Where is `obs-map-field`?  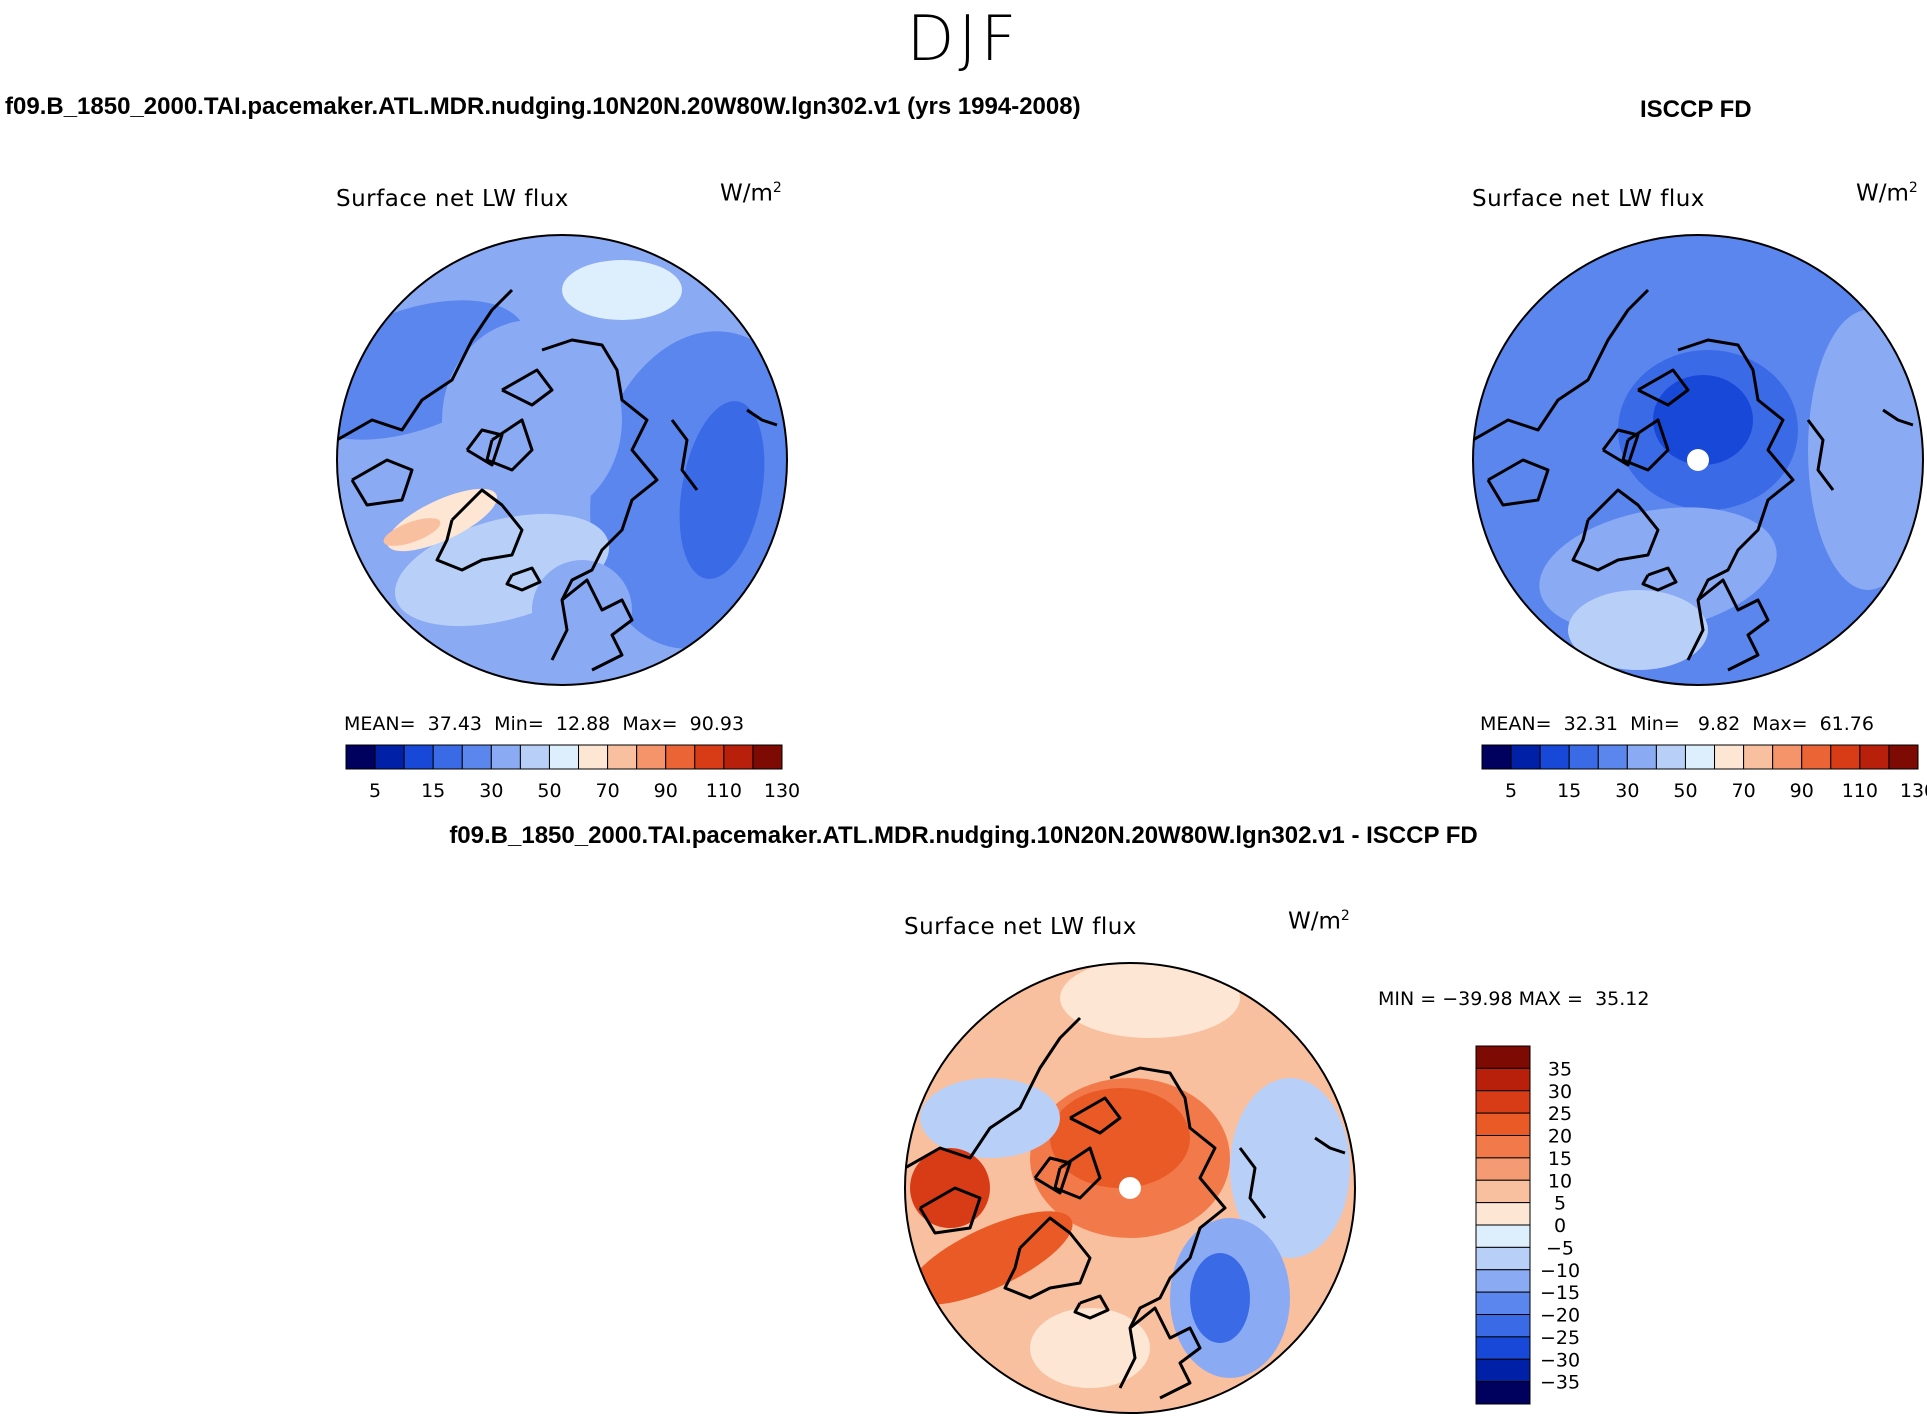
obs-map-field is located at coordinates (1698, 460).